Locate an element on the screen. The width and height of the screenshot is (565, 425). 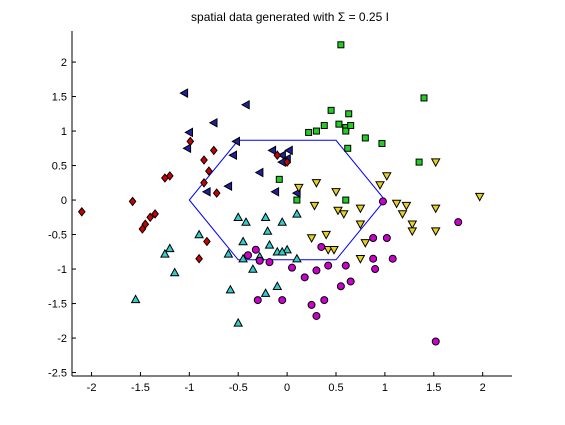
chart-title: spatial data generated with Σ = 0.25 I is located at coordinates (290, 17).